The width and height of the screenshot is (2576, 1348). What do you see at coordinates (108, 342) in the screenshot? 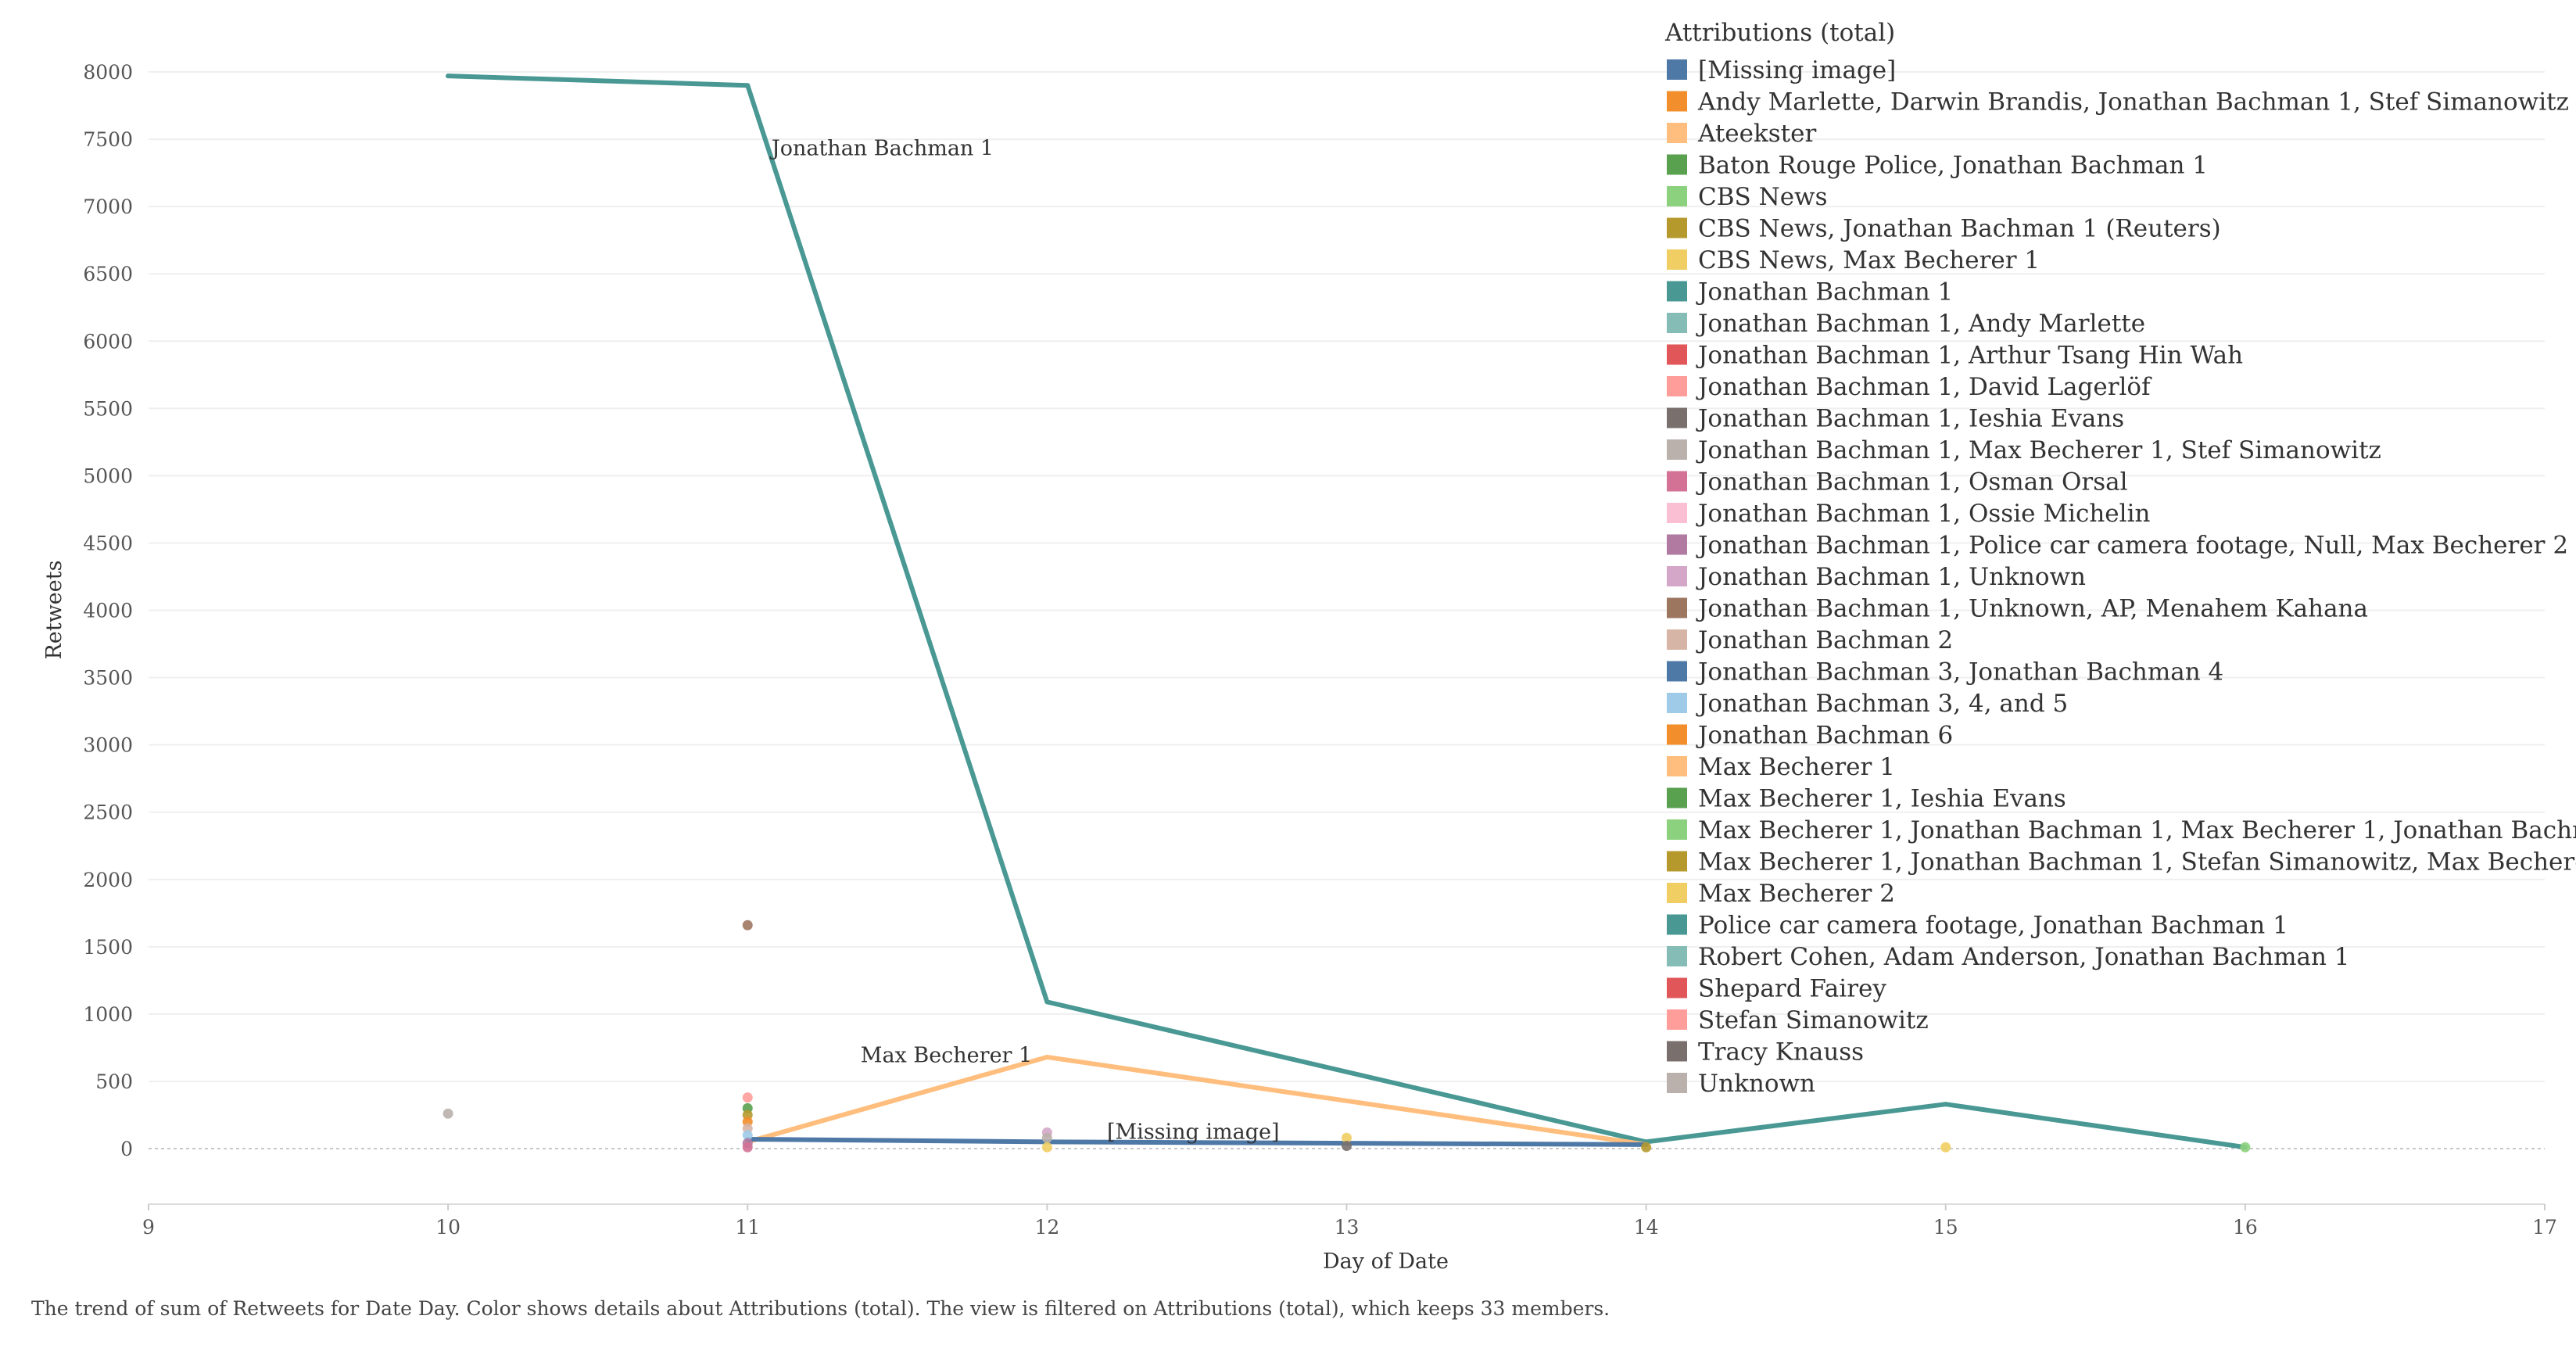
I see `y-tick-label: 6000` at bounding box center [108, 342].